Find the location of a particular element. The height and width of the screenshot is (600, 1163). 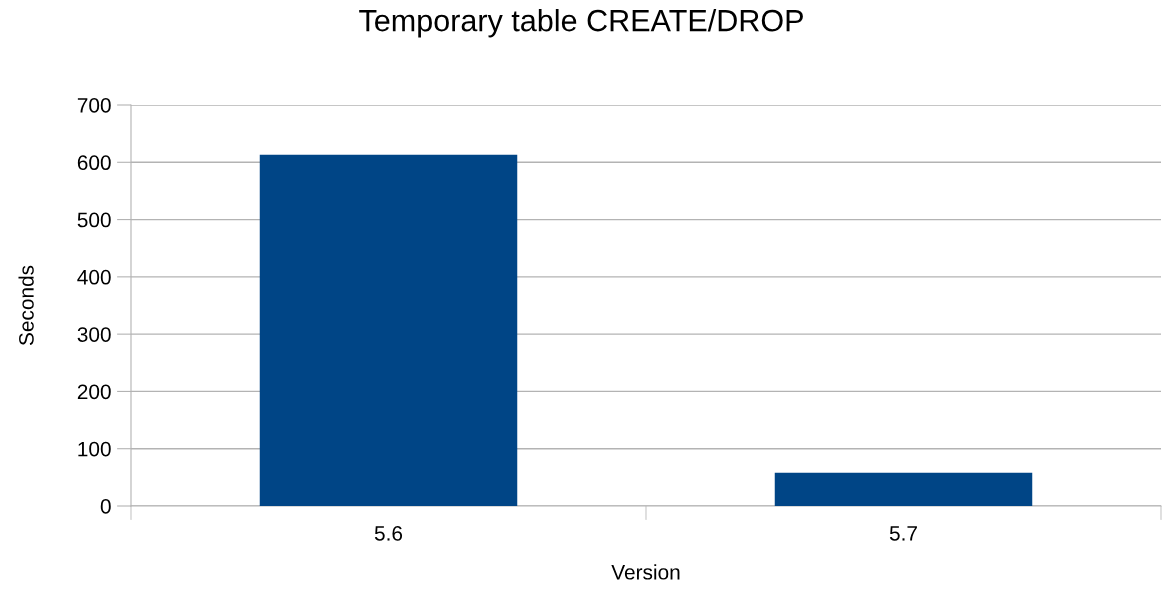

x-axis-title: Version is located at coordinates (645, 572).